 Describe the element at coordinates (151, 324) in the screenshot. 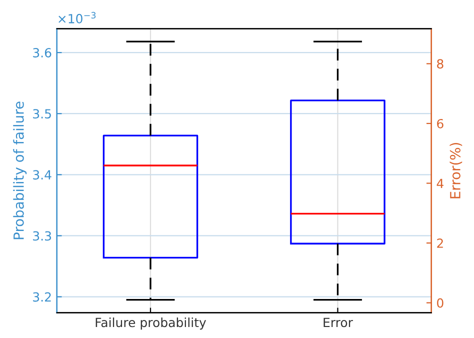

I see `x-tick-label: Failure probability` at that location.